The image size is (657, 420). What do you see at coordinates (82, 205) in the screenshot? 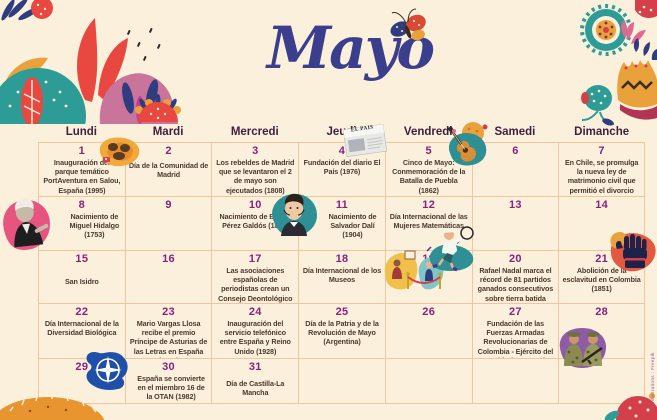
I see `day-number: 8` at bounding box center [82, 205].